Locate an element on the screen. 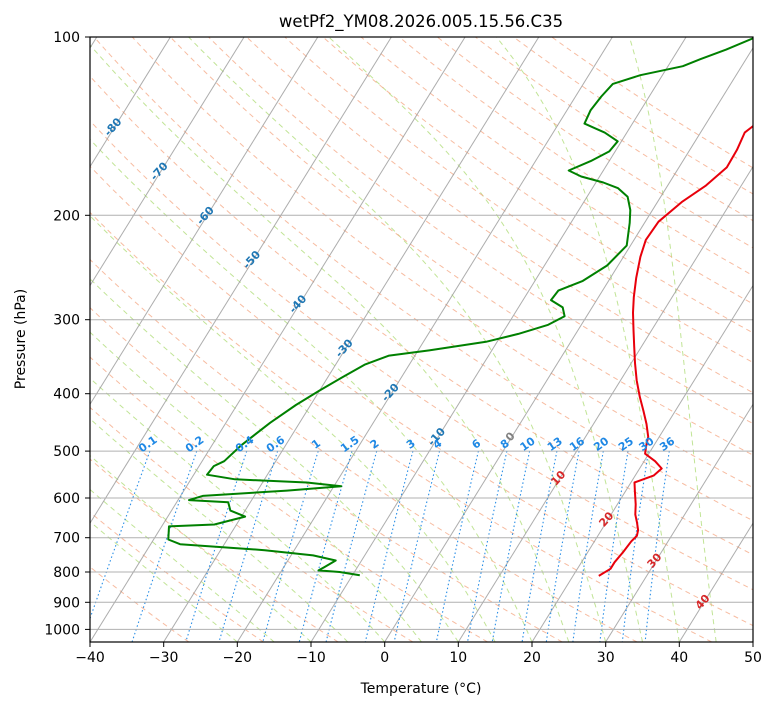 This screenshot has width=775, height=708. y-tick-label: 100 is located at coordinates (66, 38).